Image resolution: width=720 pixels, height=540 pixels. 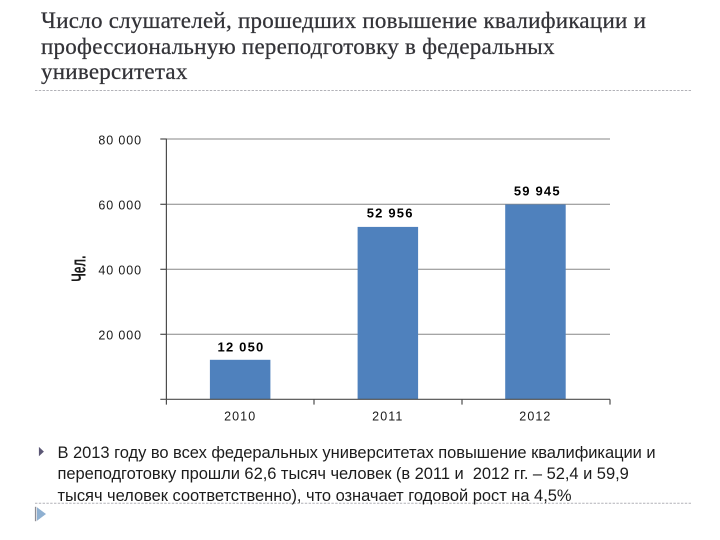 What do you see at coordinates (120, 206) in the screenshot?
I see `svg-text: 60 000` at bounding box center [120, 206].